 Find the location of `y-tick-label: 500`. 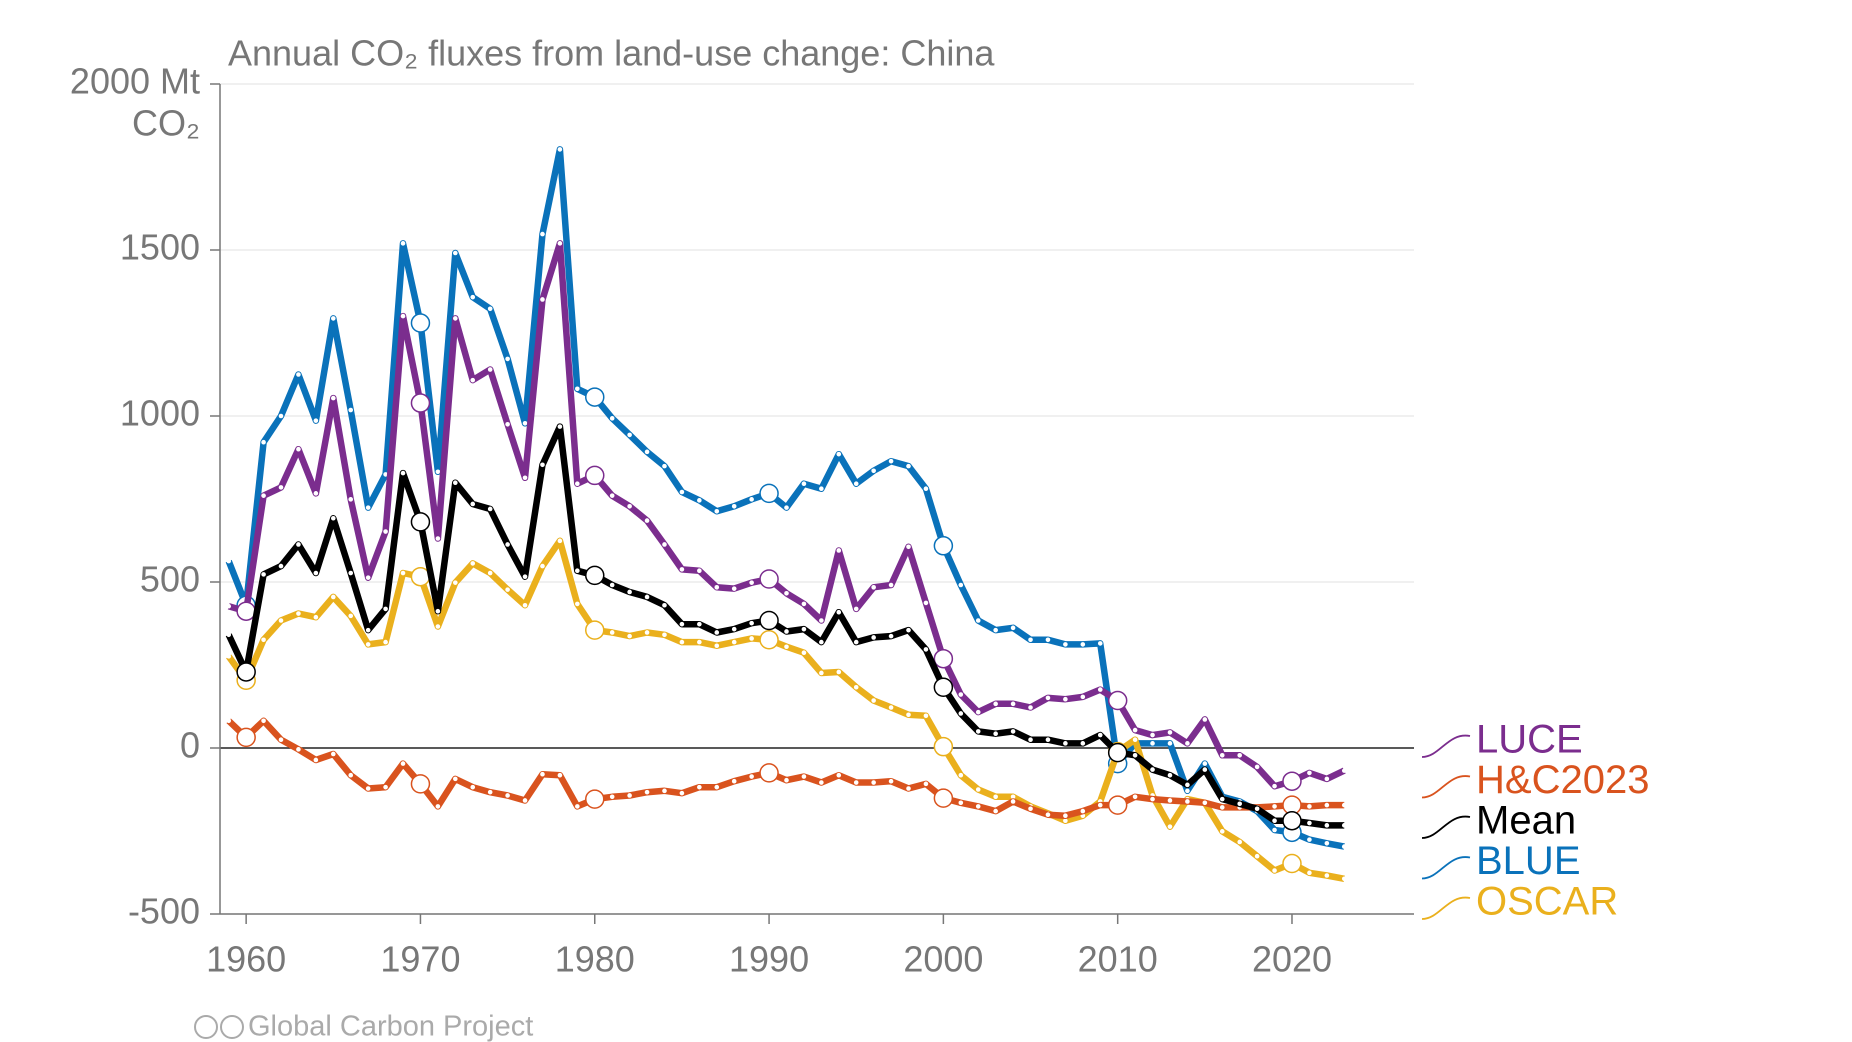

y-tick-label: 500 is located at coordinates (170, 579).